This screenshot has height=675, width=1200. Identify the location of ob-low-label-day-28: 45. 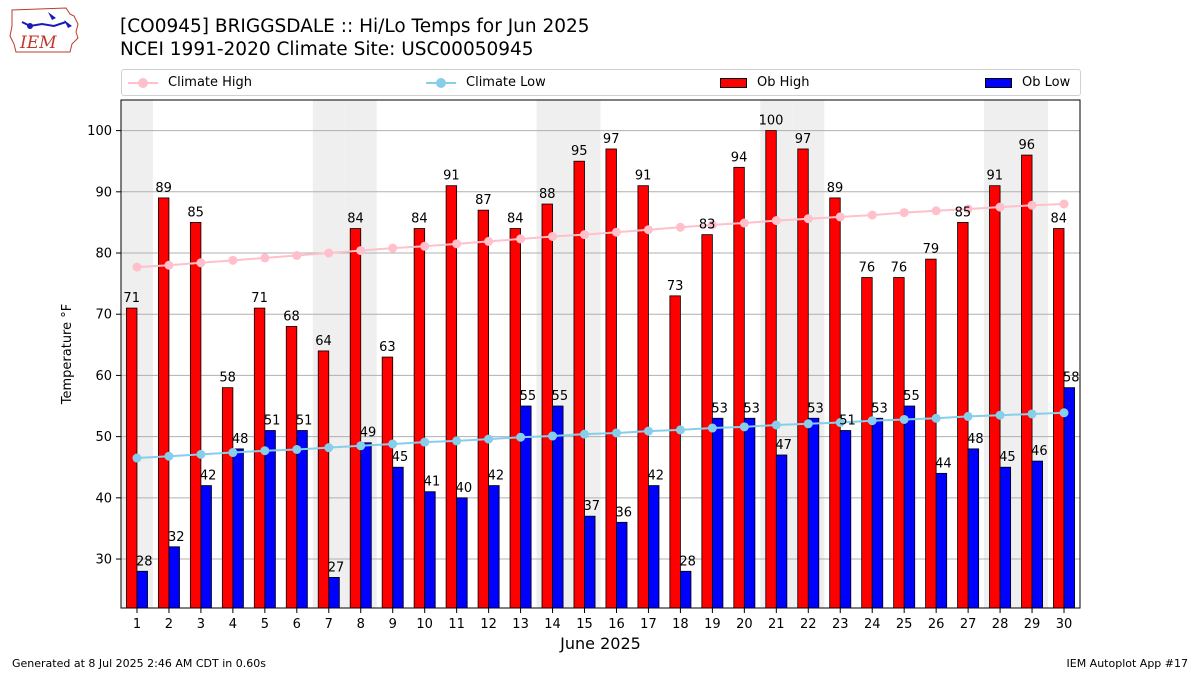
(1007, 457).